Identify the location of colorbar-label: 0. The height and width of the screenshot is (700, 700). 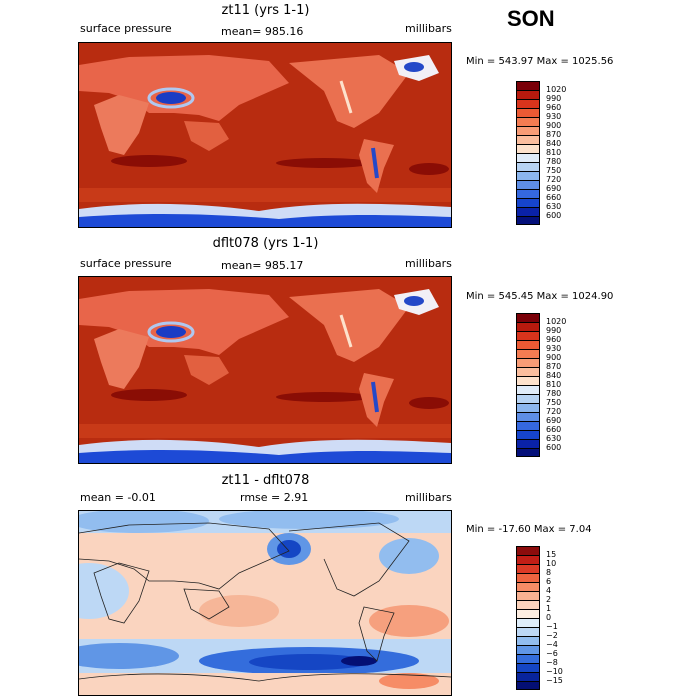
(549, 617).